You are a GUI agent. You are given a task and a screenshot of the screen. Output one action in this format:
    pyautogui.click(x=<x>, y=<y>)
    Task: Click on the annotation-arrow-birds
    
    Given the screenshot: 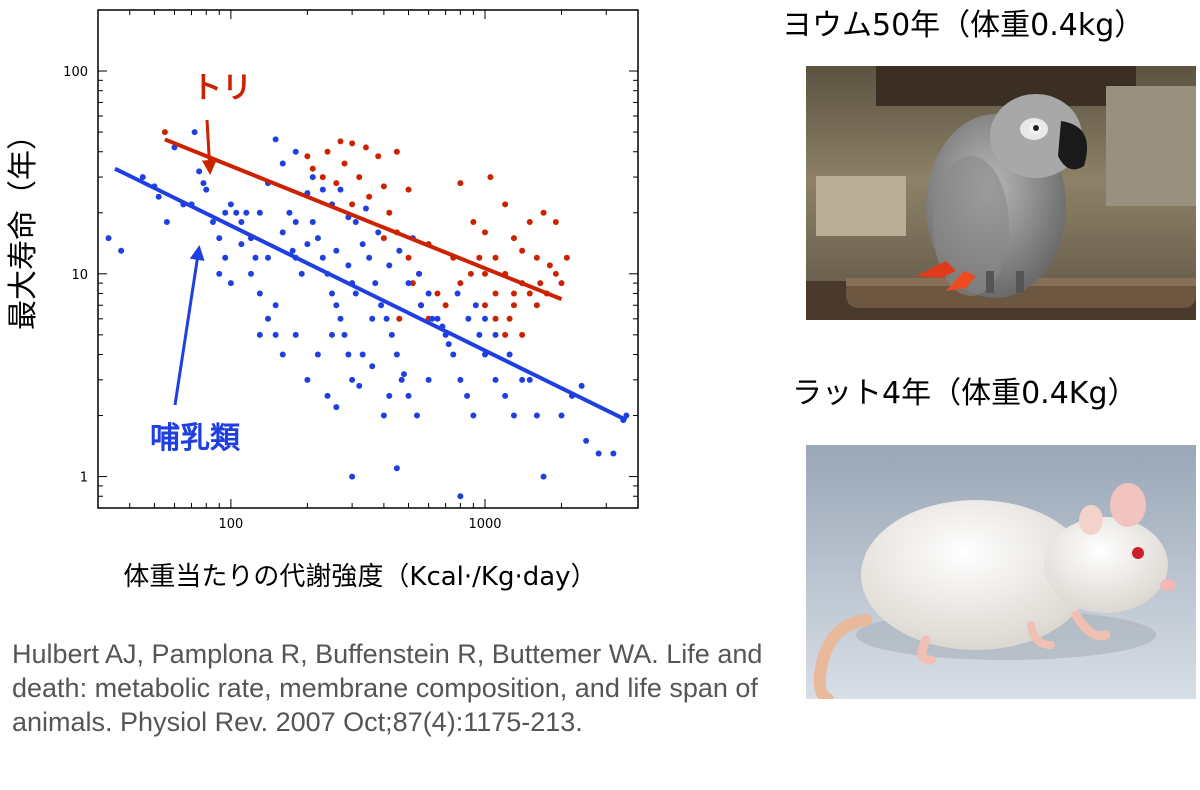 What is the action you would take?
    pyautogui.click(x=209, y=147)
    